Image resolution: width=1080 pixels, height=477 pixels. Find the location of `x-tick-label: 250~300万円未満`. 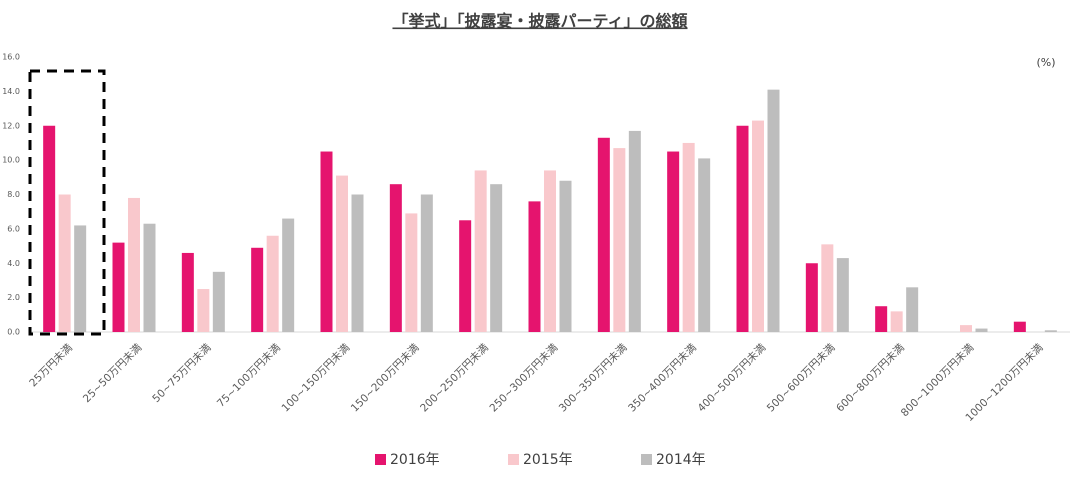

x-tick-label: 250~300万円未満 is located at coordinates (523, 377).